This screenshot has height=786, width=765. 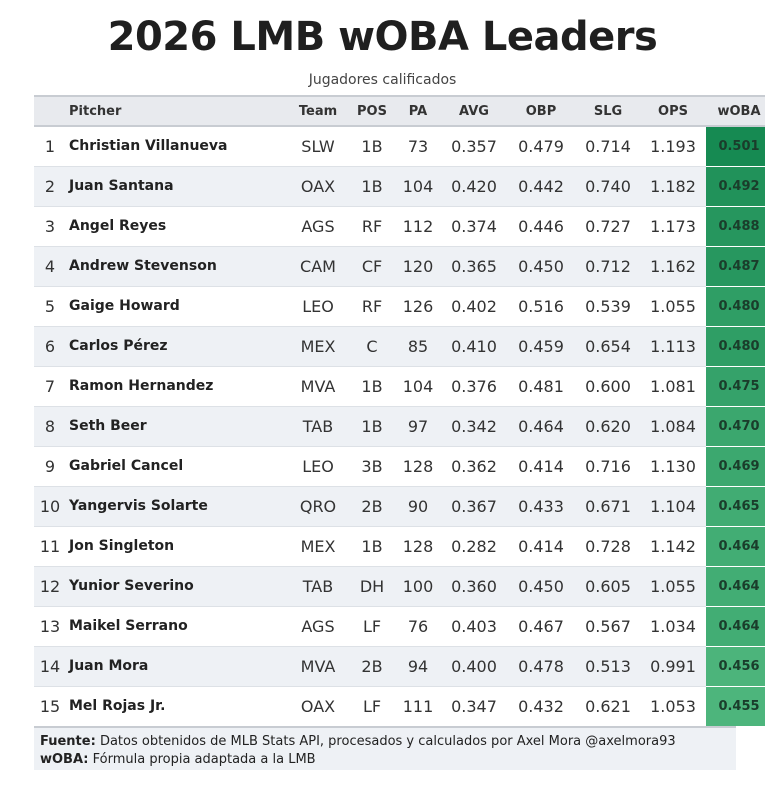 I want to click on cell-woba: 0.487, so click(x=735, y=266).